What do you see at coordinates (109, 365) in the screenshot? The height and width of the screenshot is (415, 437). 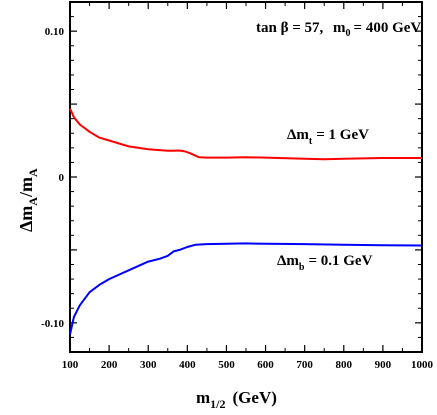 I see `x-tick-label: 200` at bounding box center [109, 365].